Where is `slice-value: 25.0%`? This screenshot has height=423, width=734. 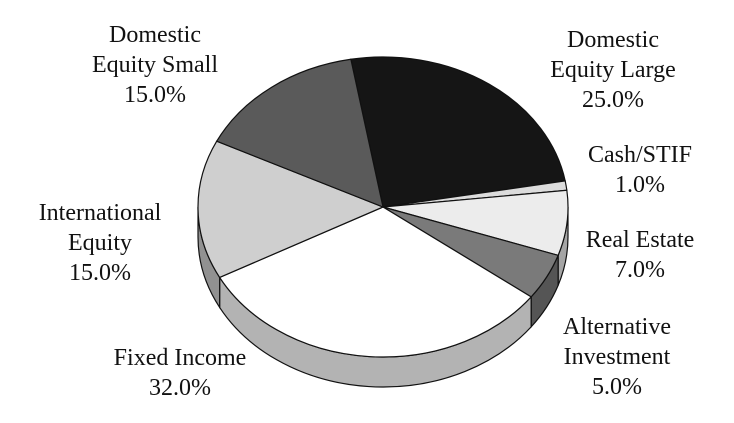 slice-value: 25.0% is located at coordinates (613, 100).